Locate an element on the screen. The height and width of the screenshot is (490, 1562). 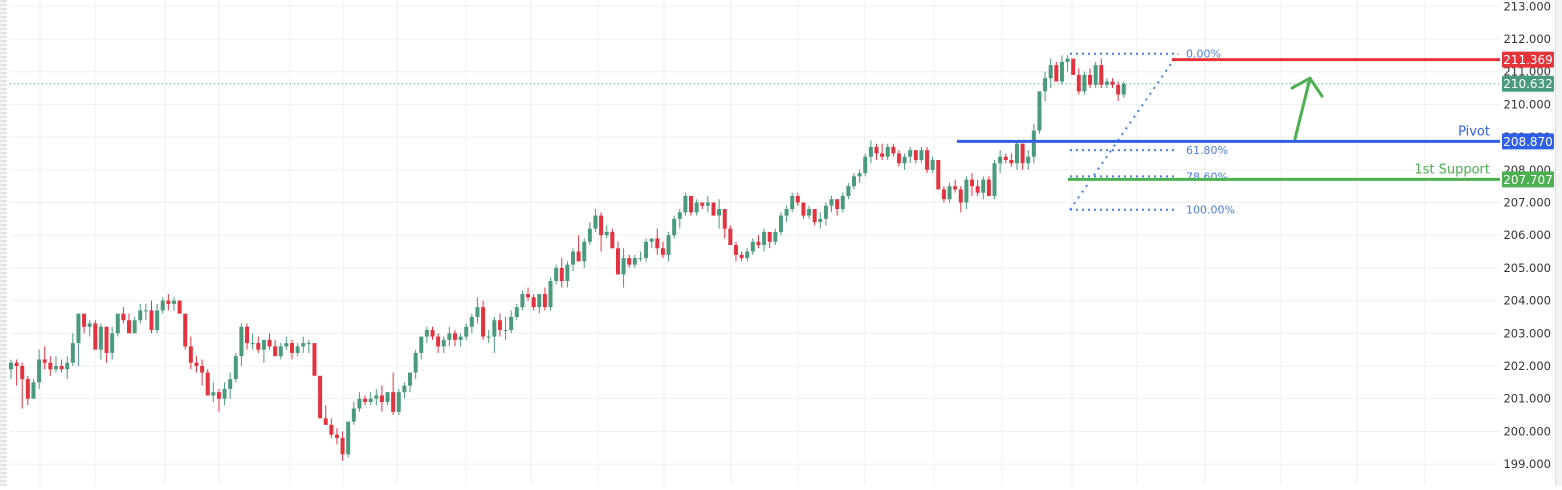
resistance-price-tag is located at coordinates (1528, 59).